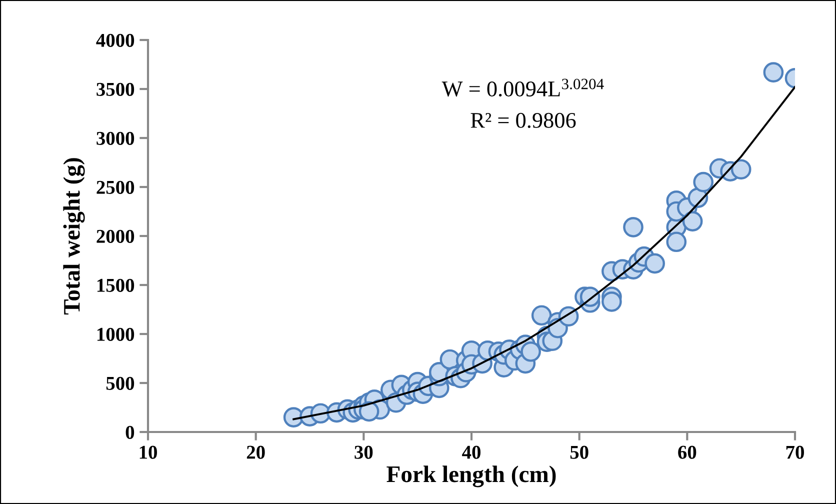 The height and width of the screenshot is (504, 836). Describe the element at coordinates (115, 138) in the screenshot. I see `y-tick-label: 3000` at that location.